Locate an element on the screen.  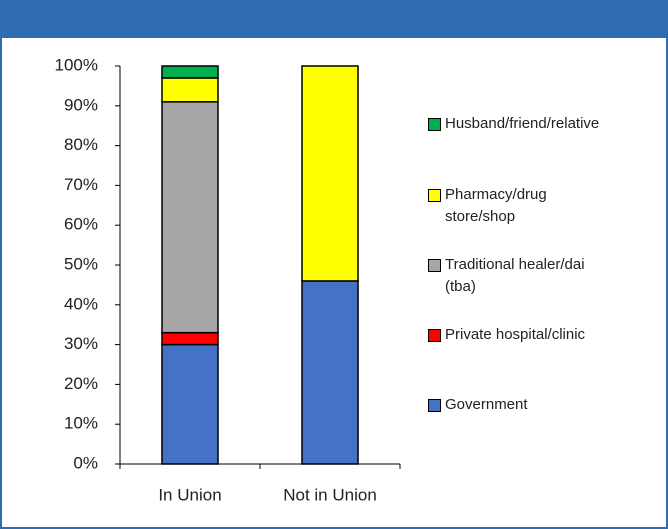
y-tick-label: 60% is located at coordinates (81, 224).